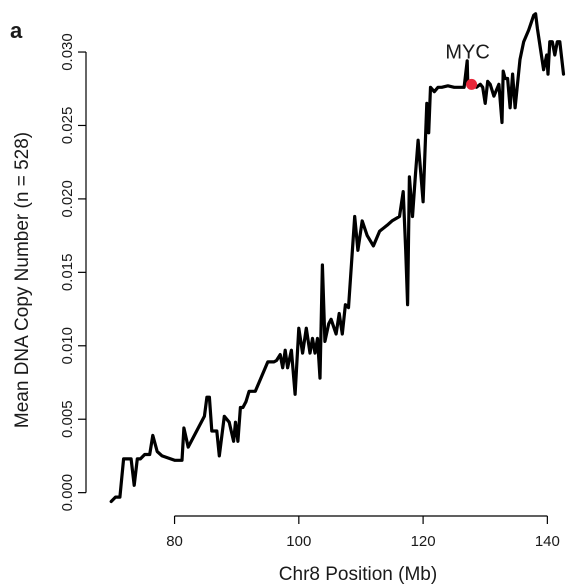 Image resolution: width=566 pixels, height=588 pixels. What do you see at coordinates (467, 52) in the screenshot?
I see `myc-label: MYC` at bounding box center [467, 52].